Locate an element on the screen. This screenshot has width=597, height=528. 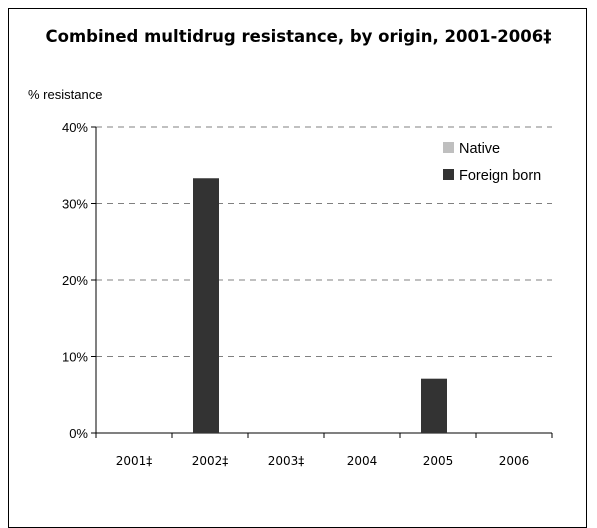
x-tick-label: 2001‡ is located at coordinates (134, 461).